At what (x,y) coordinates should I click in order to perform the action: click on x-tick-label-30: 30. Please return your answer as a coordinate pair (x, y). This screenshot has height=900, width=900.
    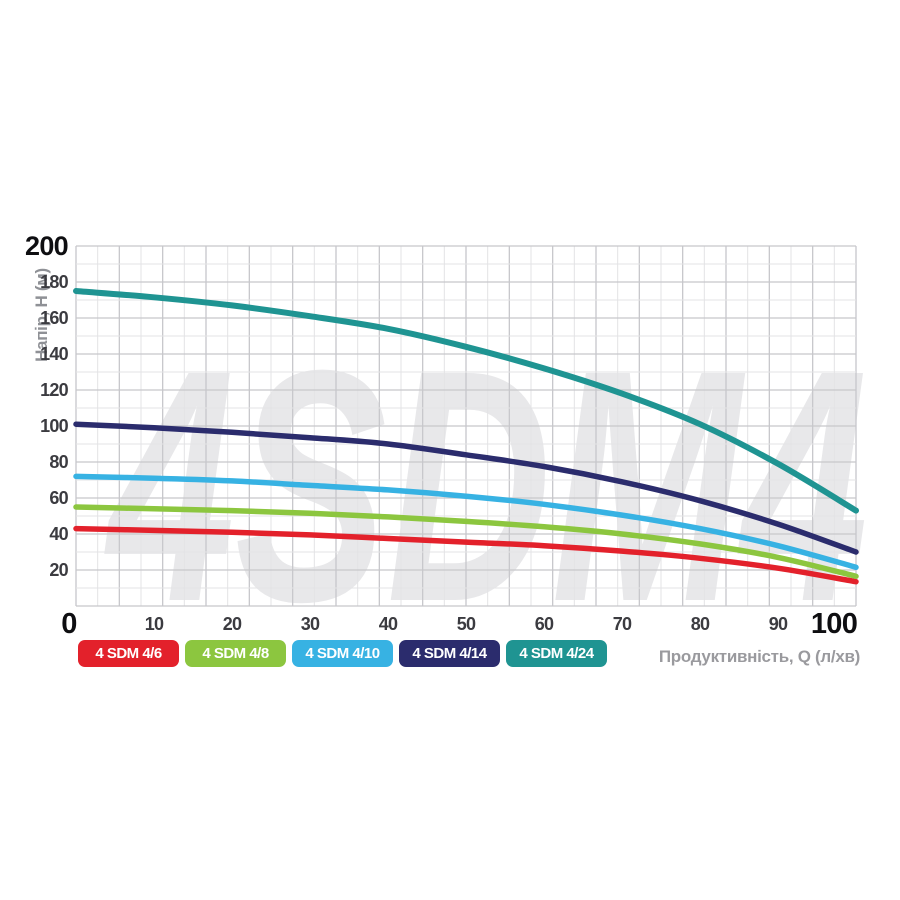
    Looking at the image, I should click on (310, 624).